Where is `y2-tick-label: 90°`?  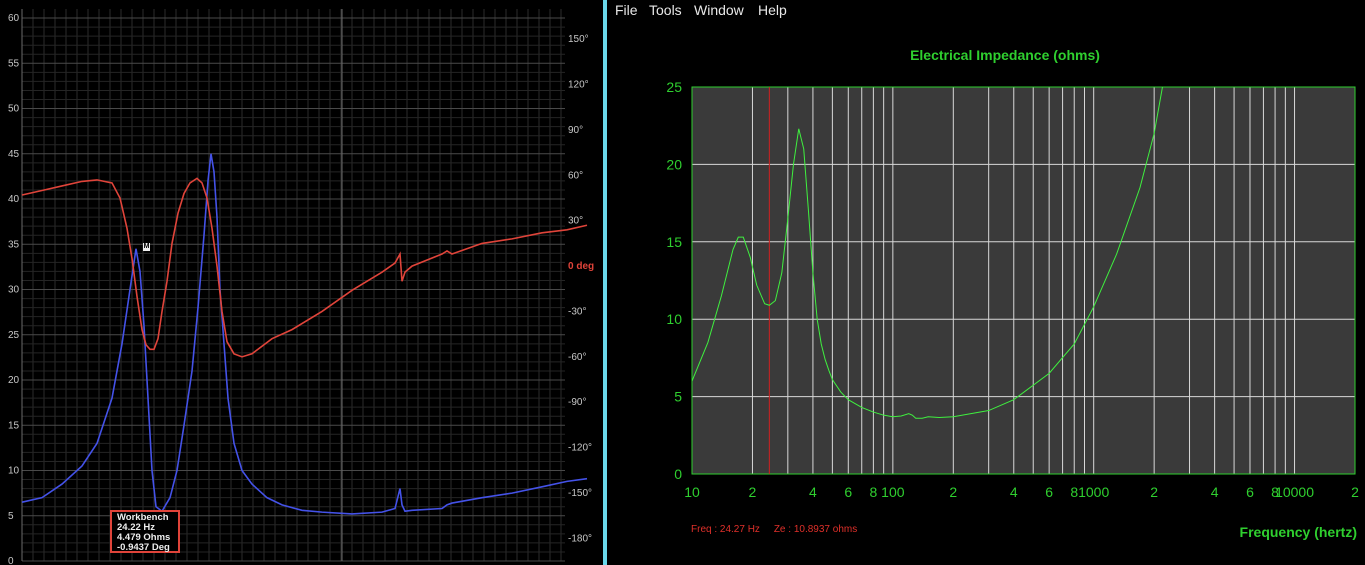
y2-tick-label: 90° is located at coordinates (575, 130).